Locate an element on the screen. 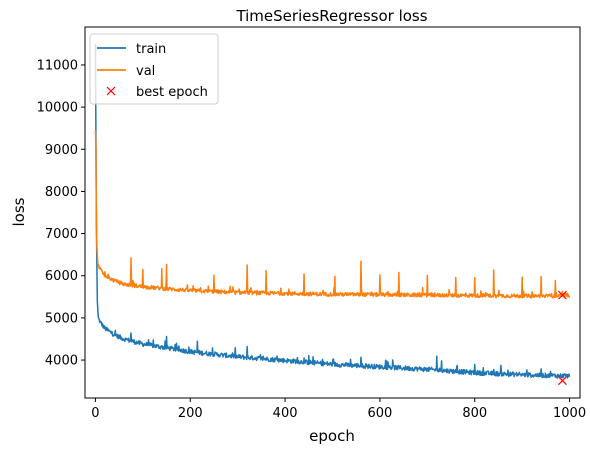  y-axis-ticks: 4000 5000 6000 7000 8000 9000 10000 11000 is located at coordinates (61, 213).